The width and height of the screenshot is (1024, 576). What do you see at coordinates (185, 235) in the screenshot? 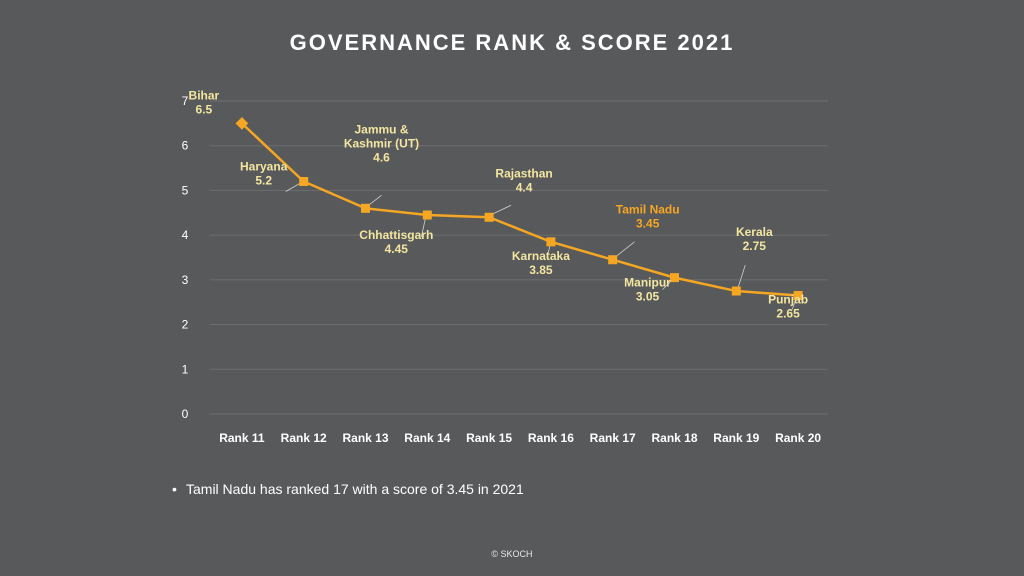
I see `y-tick-label: 4` at bounding box center [185, 235].